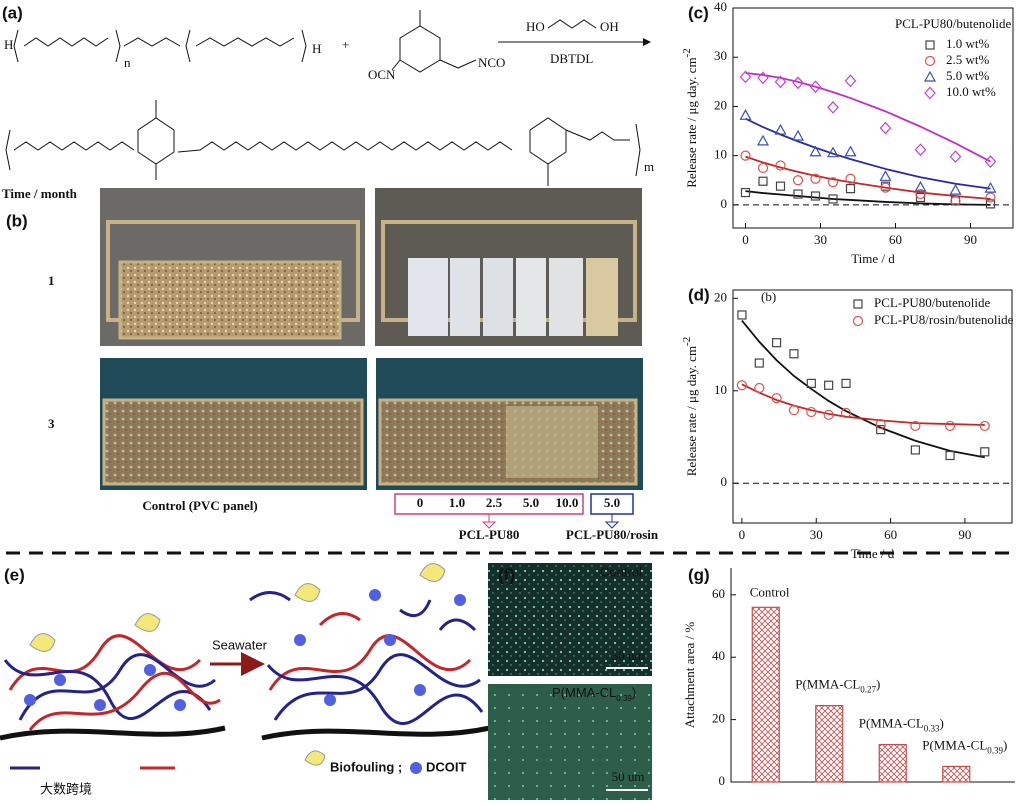 This screenshot has height=805, width=1023. What do you see at coordinates (571, 58) in the screenshot?
I see `catalyst: DBTDL` at bounding box center [571, 58].